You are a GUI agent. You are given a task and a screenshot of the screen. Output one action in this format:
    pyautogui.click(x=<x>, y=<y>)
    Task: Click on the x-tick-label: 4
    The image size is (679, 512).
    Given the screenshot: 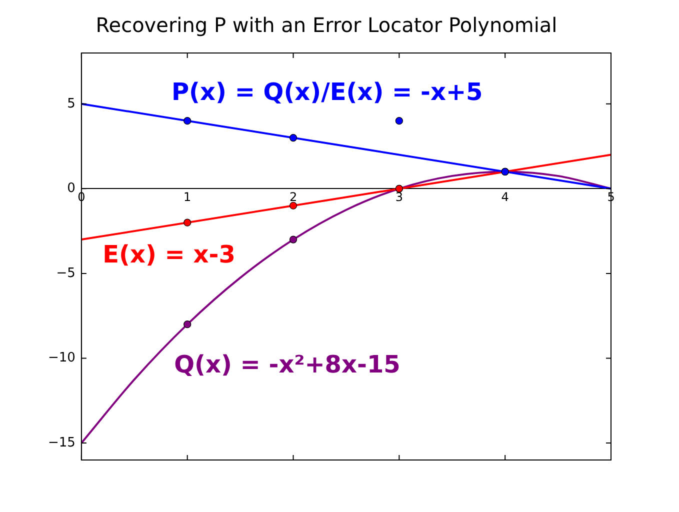 What is the action you would take?
    pyautogui.click(x=505, y=197)
    